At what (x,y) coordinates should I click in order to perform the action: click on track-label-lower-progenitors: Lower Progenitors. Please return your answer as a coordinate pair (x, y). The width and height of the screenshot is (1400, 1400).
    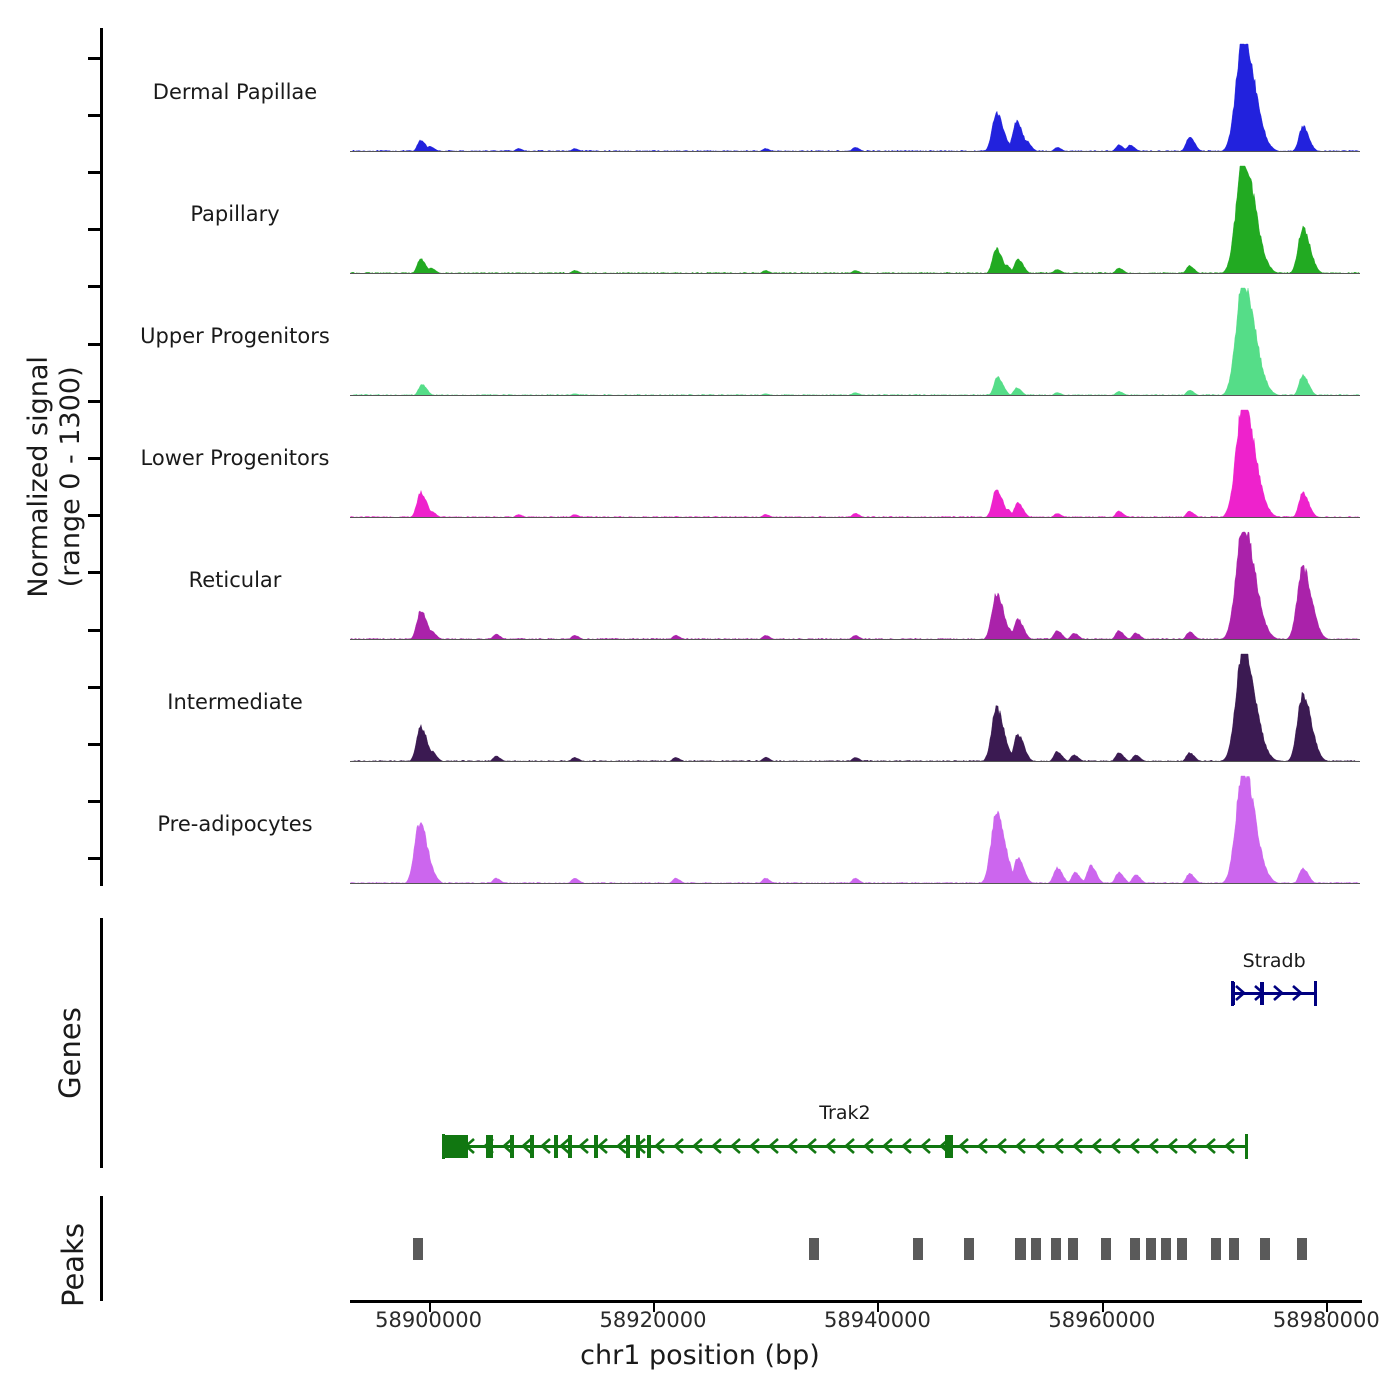
    Looking at the image, I should click on (235, 458).